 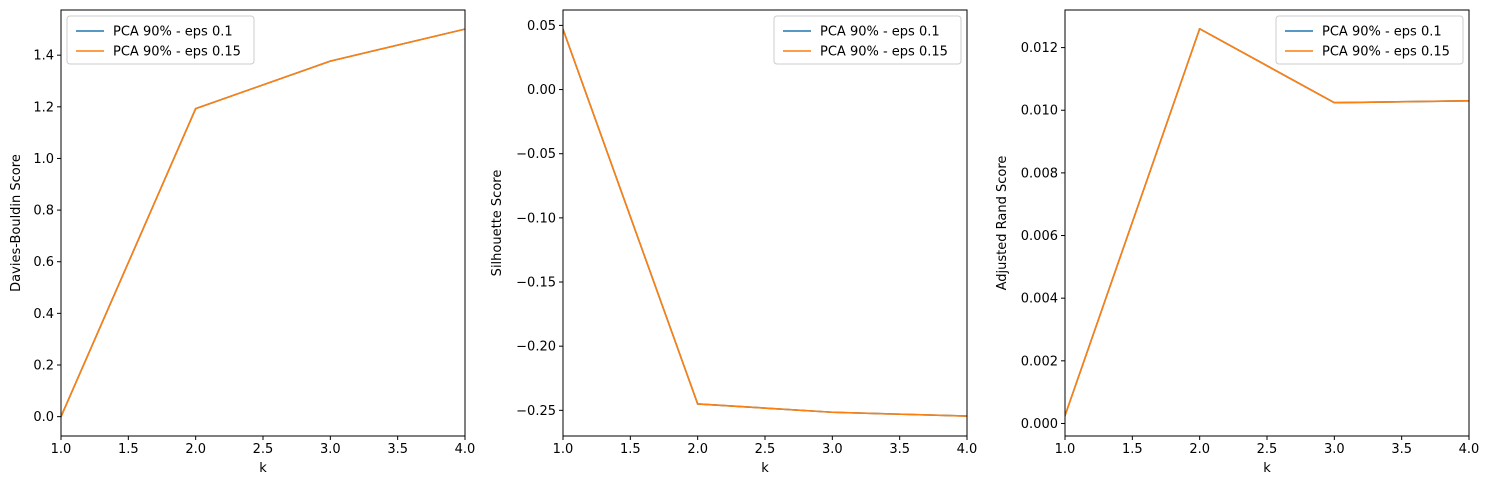 I want to click on y-tick-label: 0.004, so click(x=1039, y=299).